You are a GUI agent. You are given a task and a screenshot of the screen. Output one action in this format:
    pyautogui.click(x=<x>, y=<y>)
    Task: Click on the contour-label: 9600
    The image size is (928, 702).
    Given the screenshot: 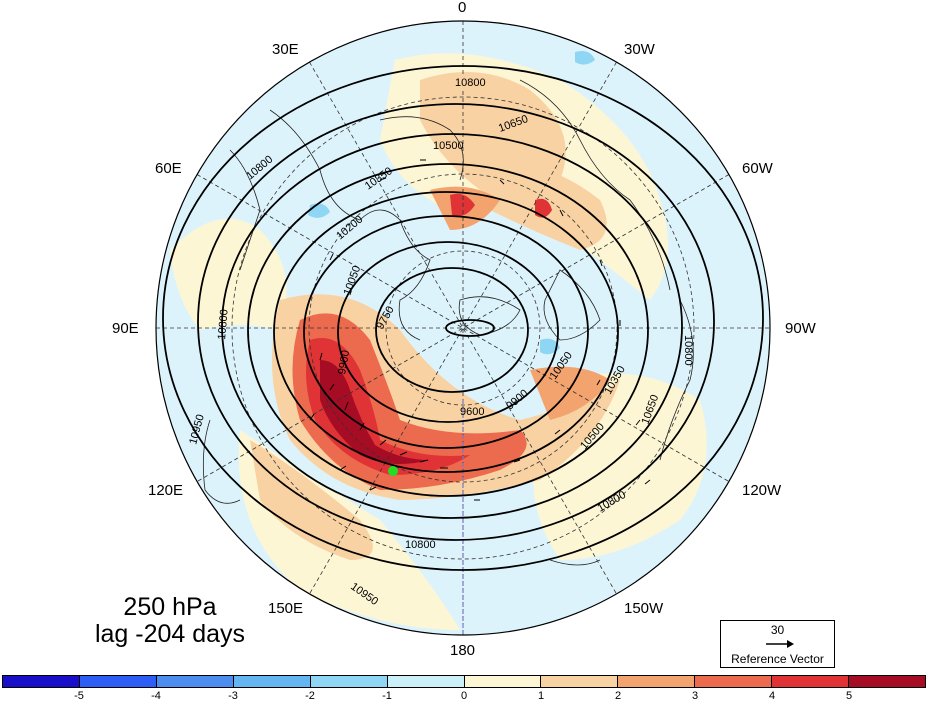 What is the action you would take?
    pyautogui.click(x=472, y=412)
    